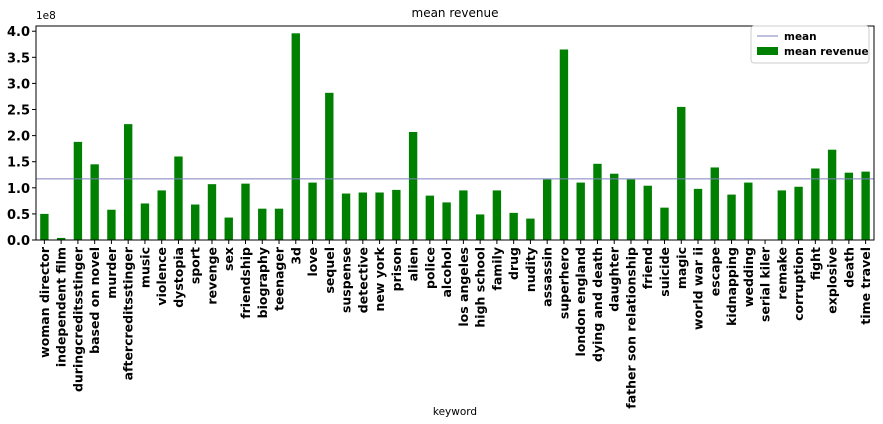 This screenshot has width=883, height=424. I want to click on x-tick-label: death, so click(848, 267).